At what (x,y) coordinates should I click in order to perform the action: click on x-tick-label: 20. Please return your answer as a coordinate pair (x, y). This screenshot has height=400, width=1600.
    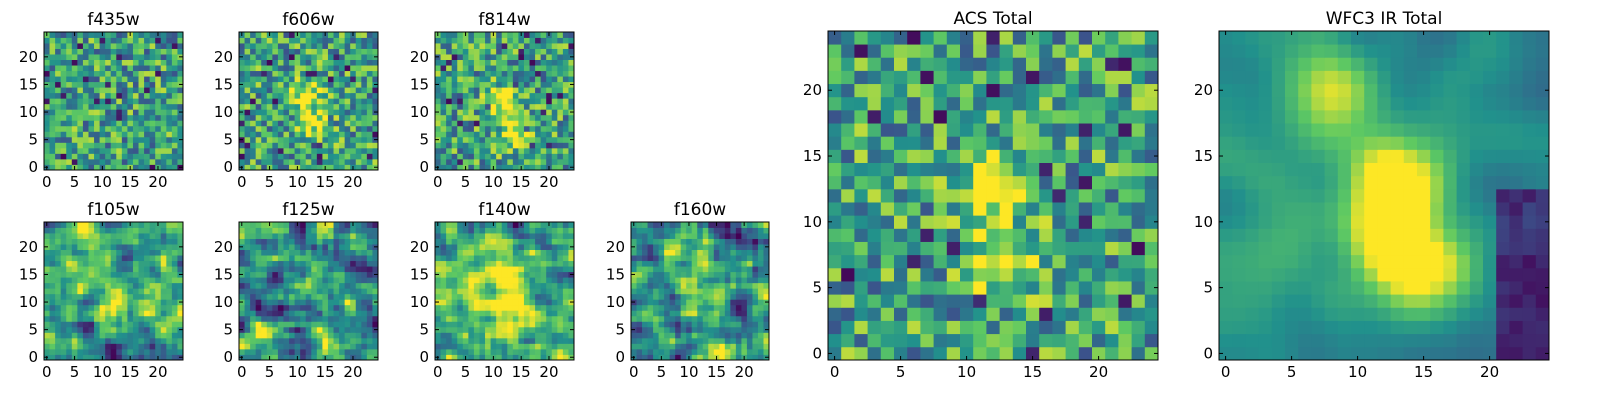
    Looking at the image, I should click on (548, 372).